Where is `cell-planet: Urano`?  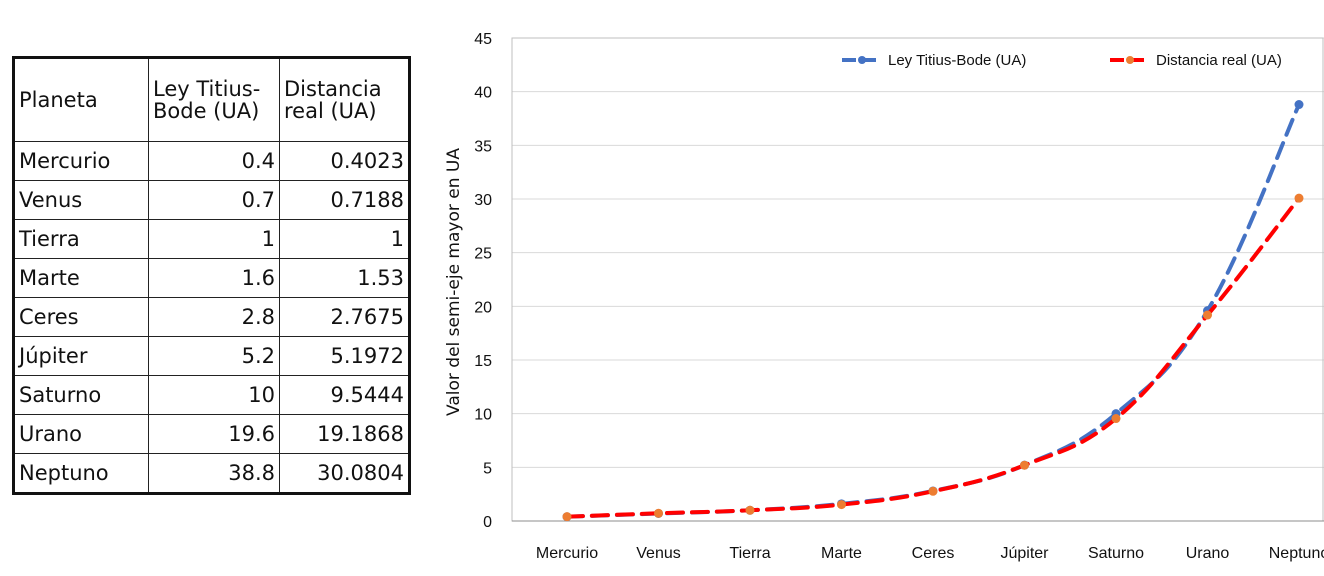 cell-planet: Urano is located at coordinates (81, 434).